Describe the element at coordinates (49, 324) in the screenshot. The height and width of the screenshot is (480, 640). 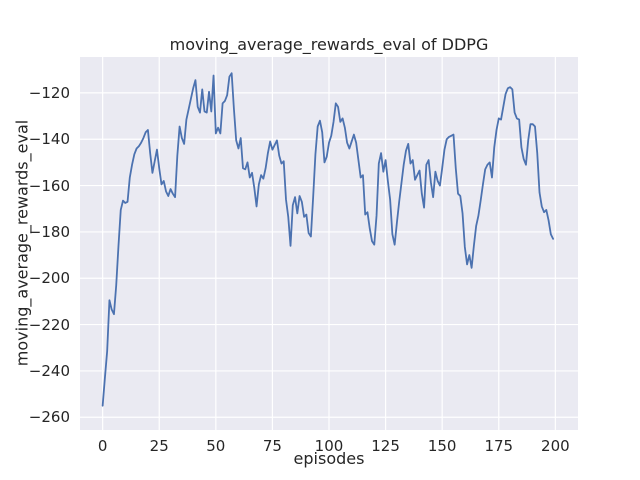
I see `y-tick-label: −220` at that location.